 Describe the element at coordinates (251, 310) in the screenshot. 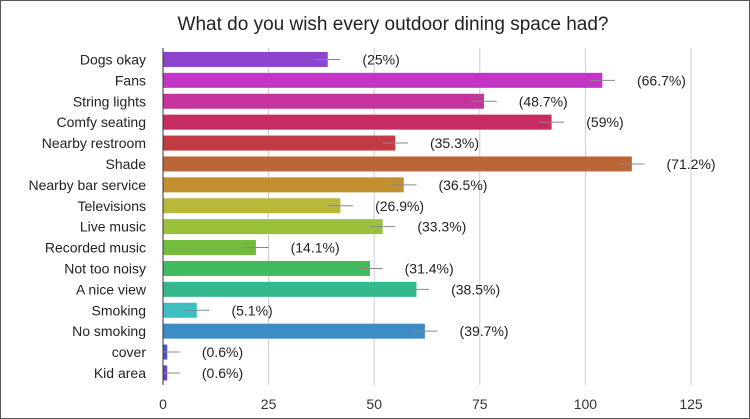

I see `data-label: (5.1%)` at that location.